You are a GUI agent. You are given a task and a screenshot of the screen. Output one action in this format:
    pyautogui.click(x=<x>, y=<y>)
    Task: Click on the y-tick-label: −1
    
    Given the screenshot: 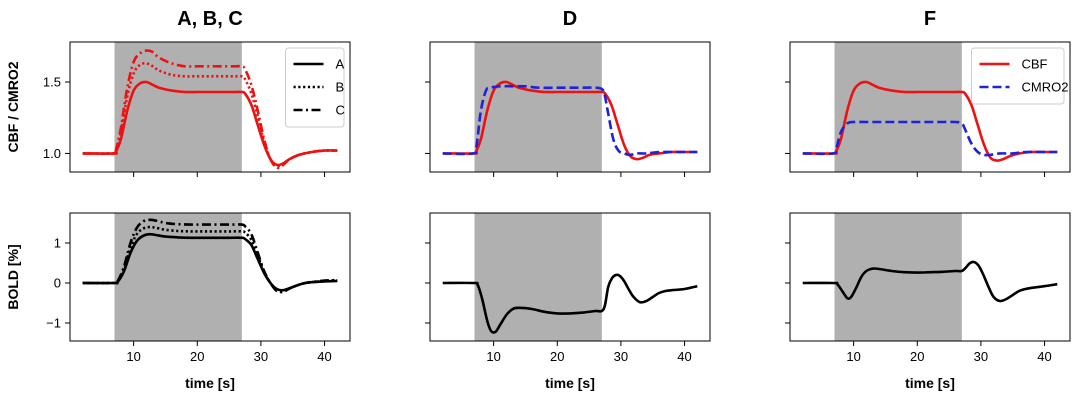 What is the action you would take?
    pyautogui.click(x=53, y=323)
    